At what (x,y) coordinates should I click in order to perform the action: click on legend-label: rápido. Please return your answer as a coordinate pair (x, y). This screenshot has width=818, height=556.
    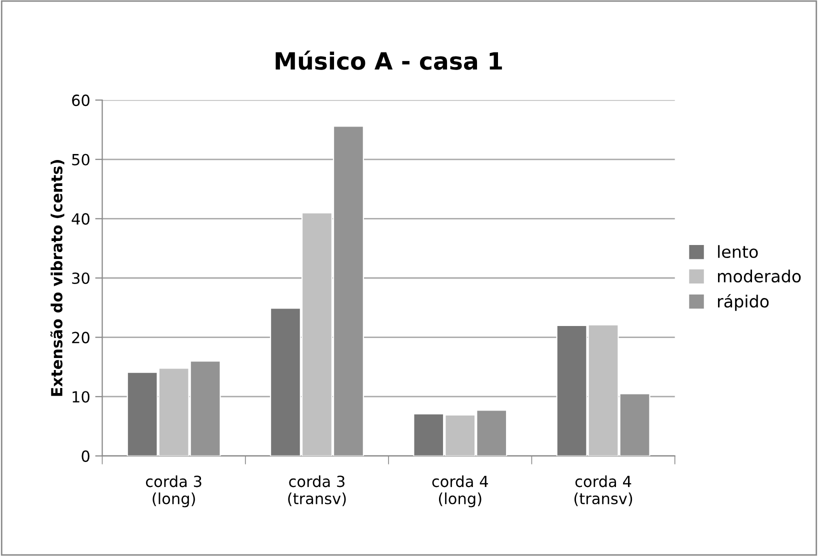
    Looking at the image, I should click on (743, 302).